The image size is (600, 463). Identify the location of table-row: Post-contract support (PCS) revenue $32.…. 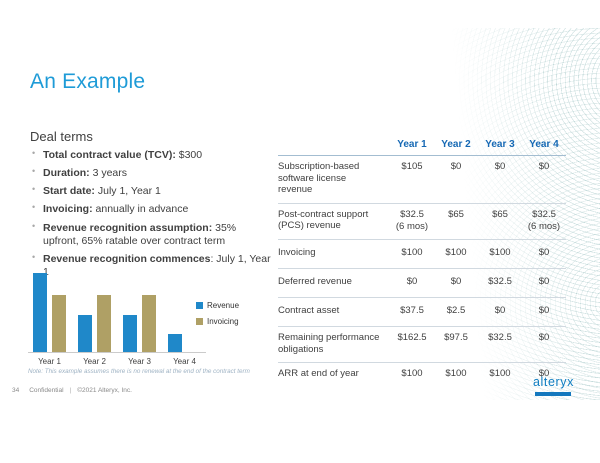
(422, 221).